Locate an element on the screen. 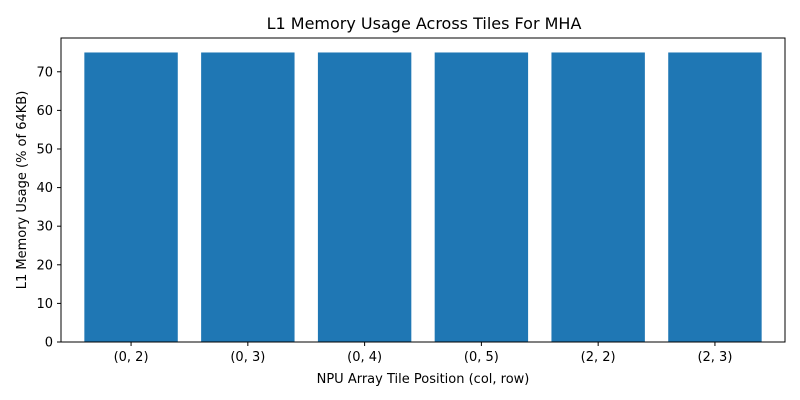  chart-title: L1 Memory Usage Across Tiles For MHA is located at coordinates (424, 23).